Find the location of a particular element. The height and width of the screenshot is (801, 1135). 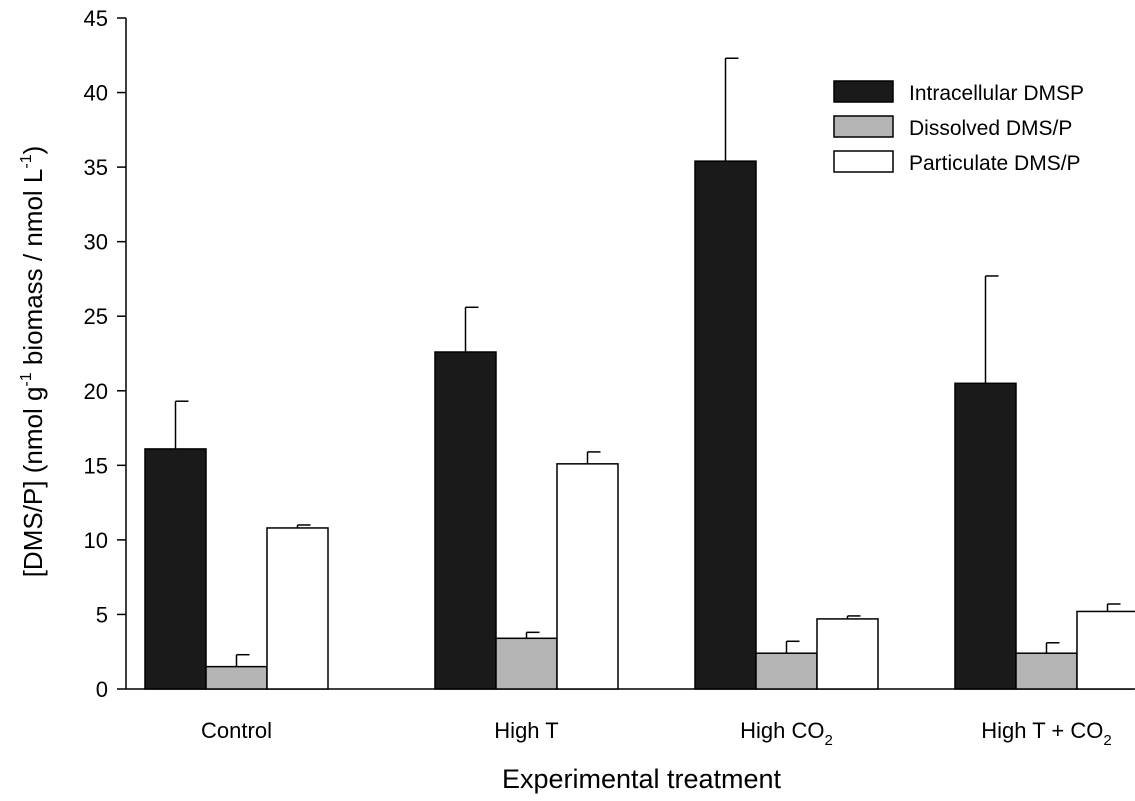

y-tick-label: 20 is located at coordinates (96, 391).